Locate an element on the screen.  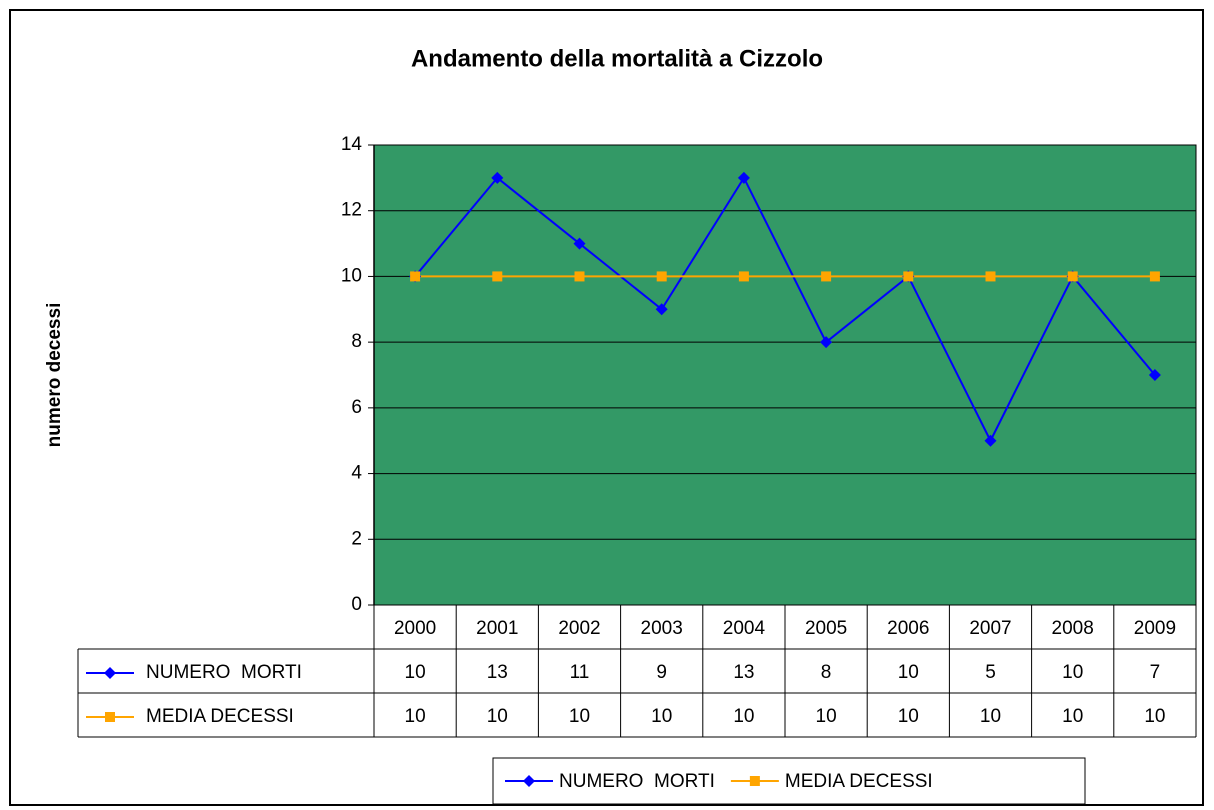
table-value: 5 is located at coordinates (990, 672).